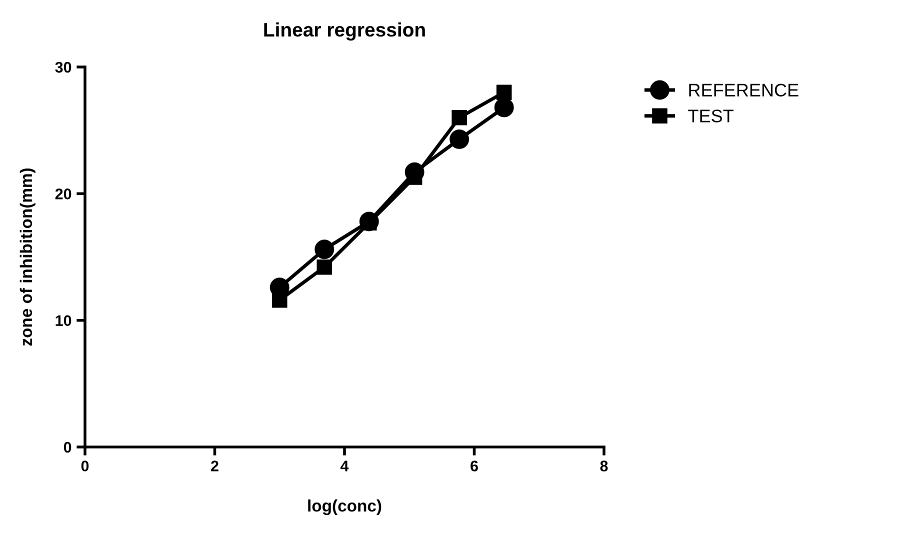  Describe the element at coordinates (63, 194) in the screenshot. I see `y-tick-label: 20` at that location.